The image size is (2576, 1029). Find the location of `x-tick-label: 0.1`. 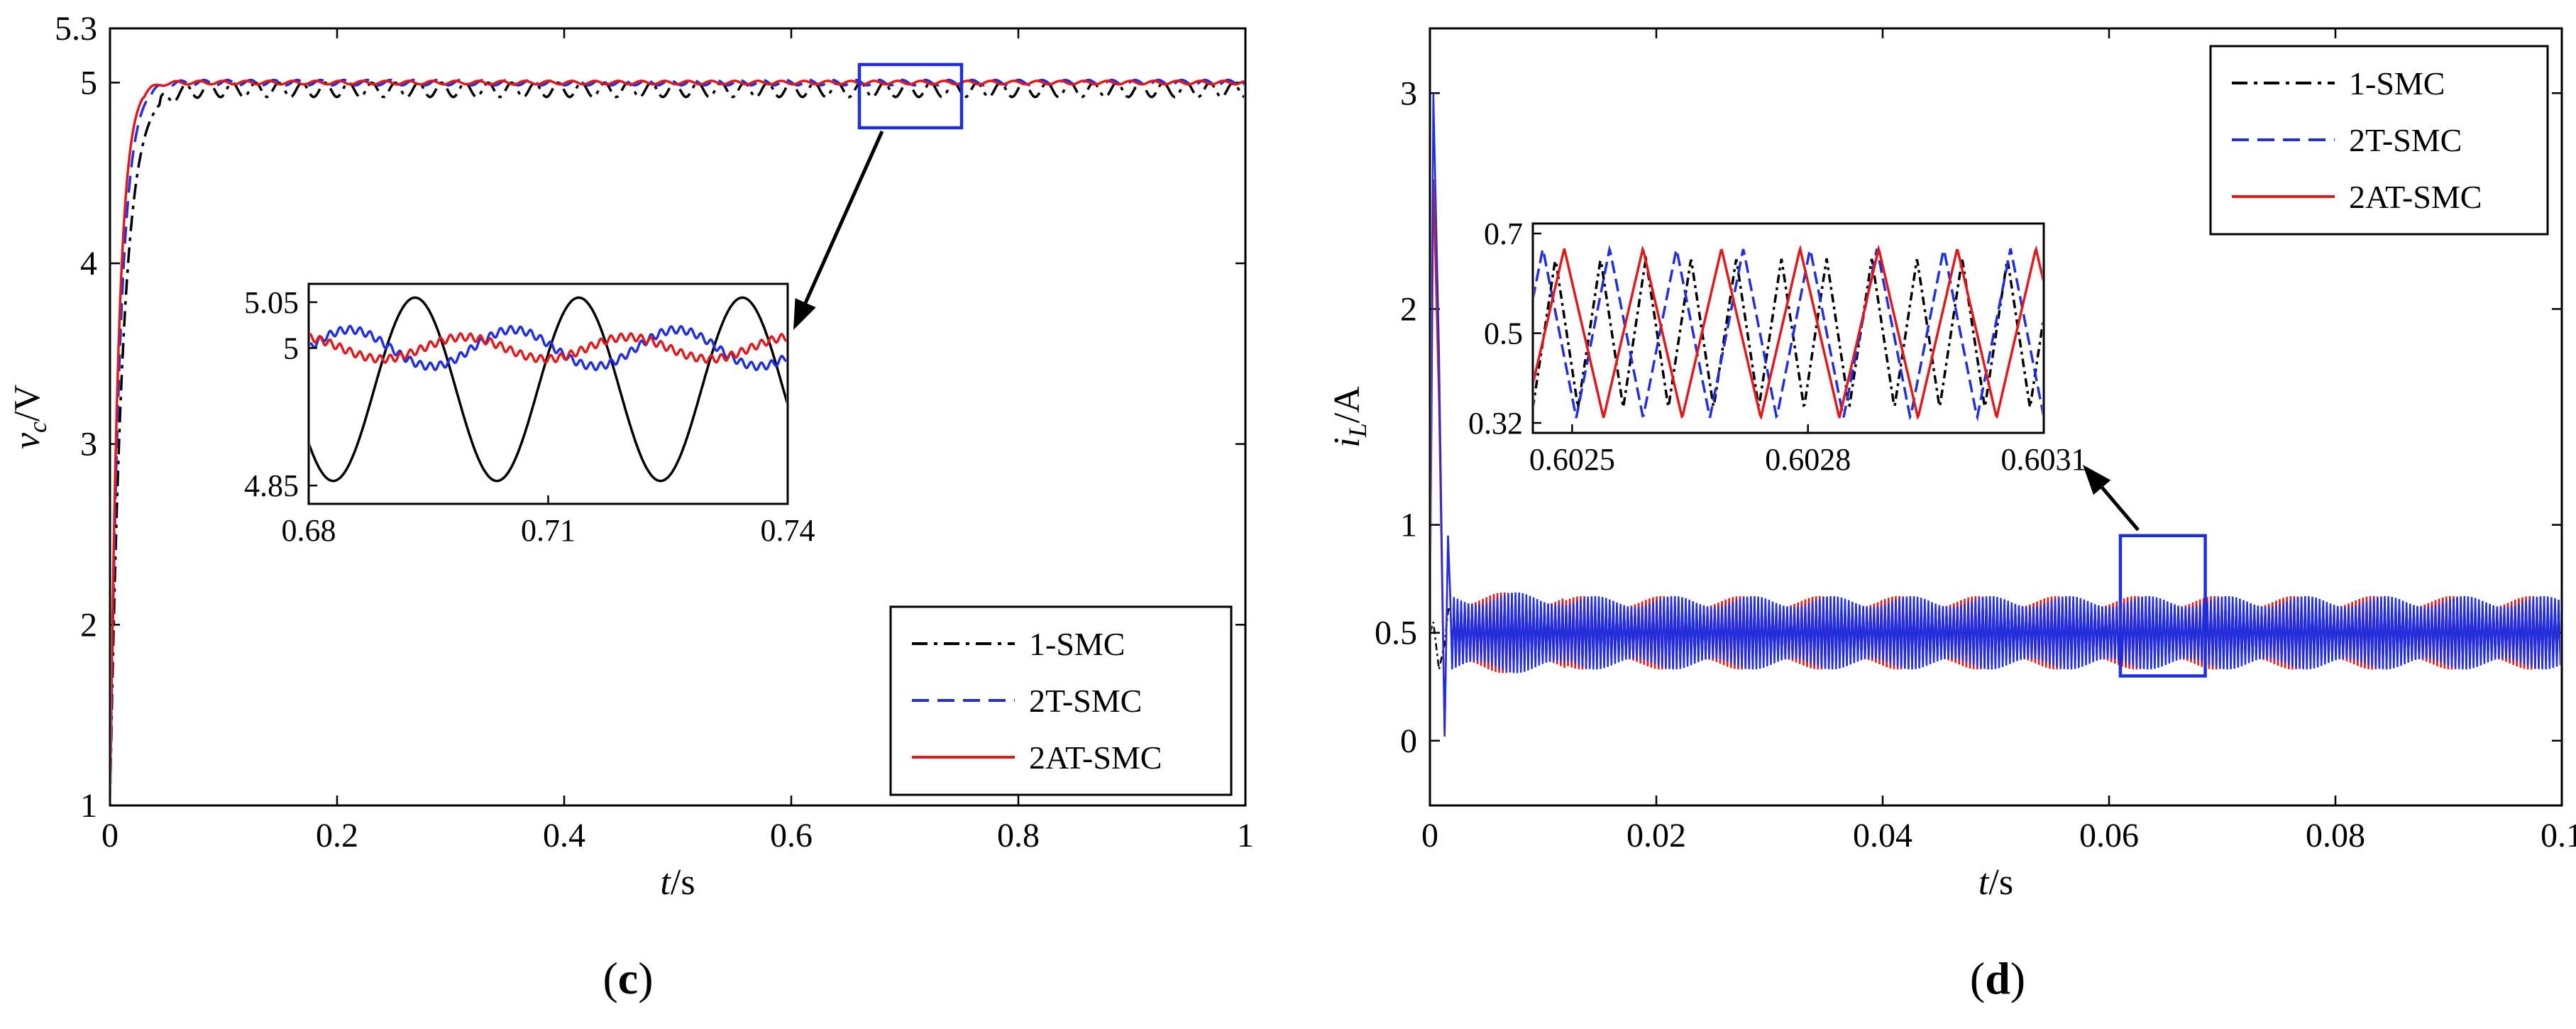

x-tick-label: 0.1 is located at coordinates (2558, 835).